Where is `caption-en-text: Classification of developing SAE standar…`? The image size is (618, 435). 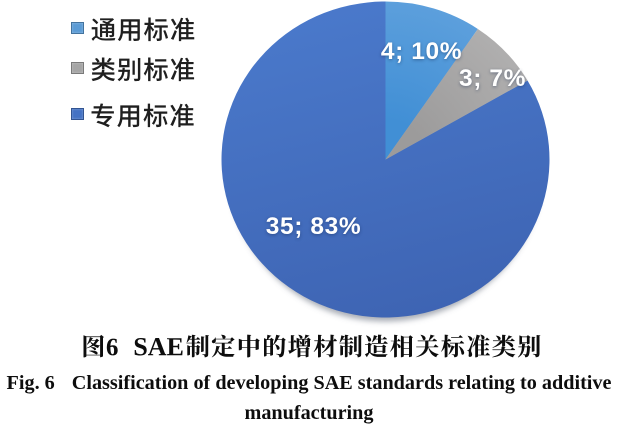
caption-en-text: Classification of developing SAE standar… is located at coordinates (341, 382).